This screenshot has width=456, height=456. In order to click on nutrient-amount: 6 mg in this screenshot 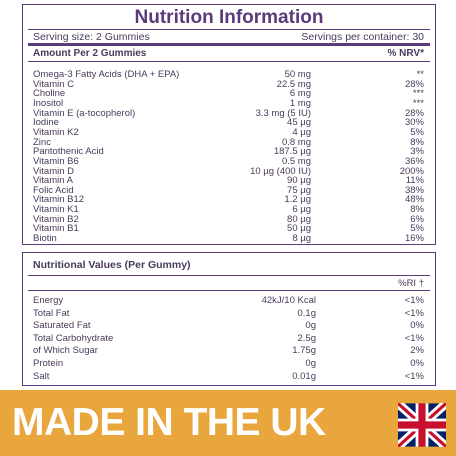, I will do `click(300, 94)`.